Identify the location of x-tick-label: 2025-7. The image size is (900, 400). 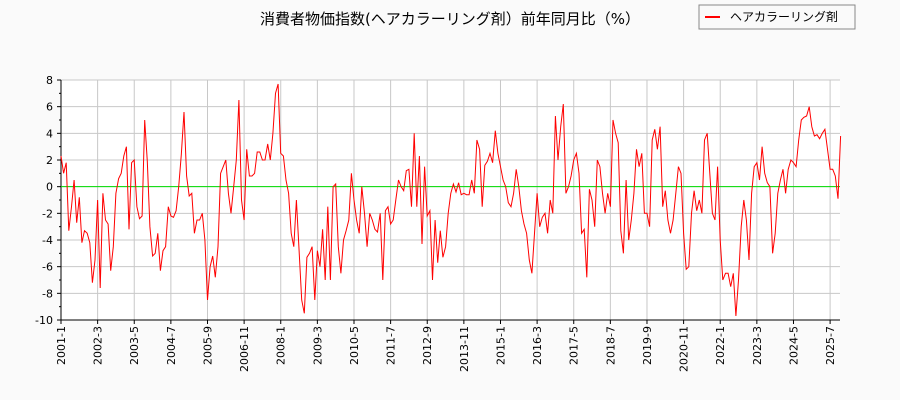
(830, 345).